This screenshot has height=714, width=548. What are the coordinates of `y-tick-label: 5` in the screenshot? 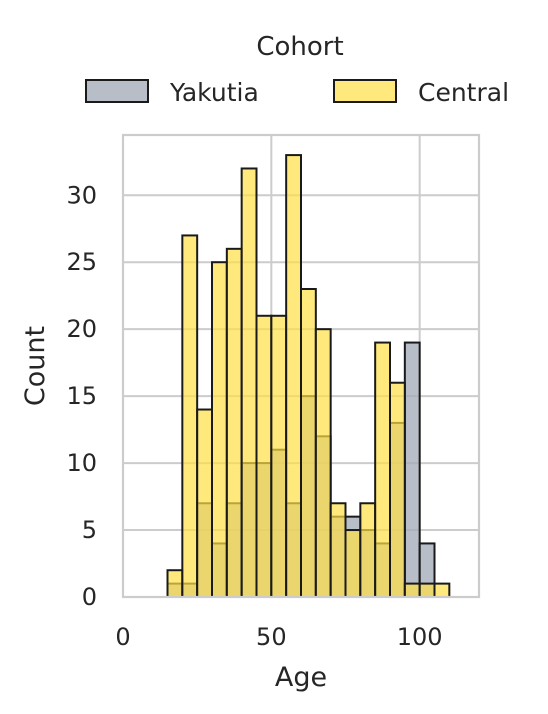 It's located at (89, 530).